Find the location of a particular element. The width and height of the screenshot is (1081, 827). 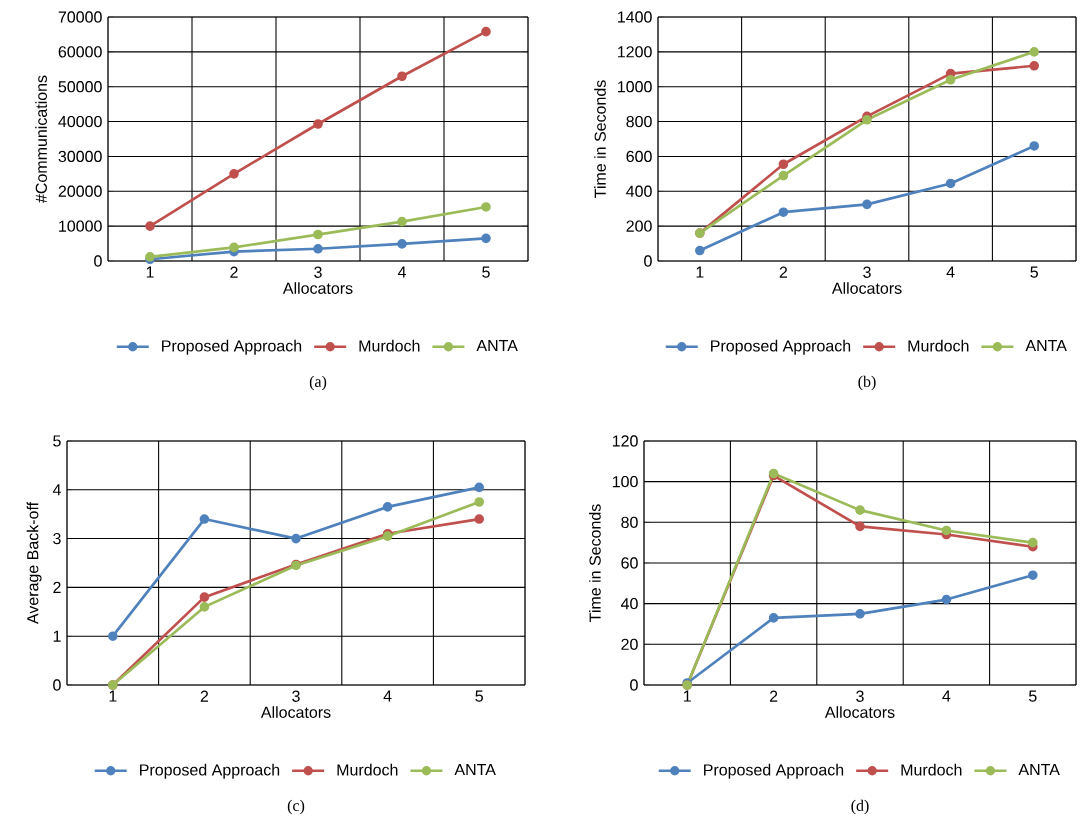

y-tick-label: 40 is located at coordinates (629, 603).